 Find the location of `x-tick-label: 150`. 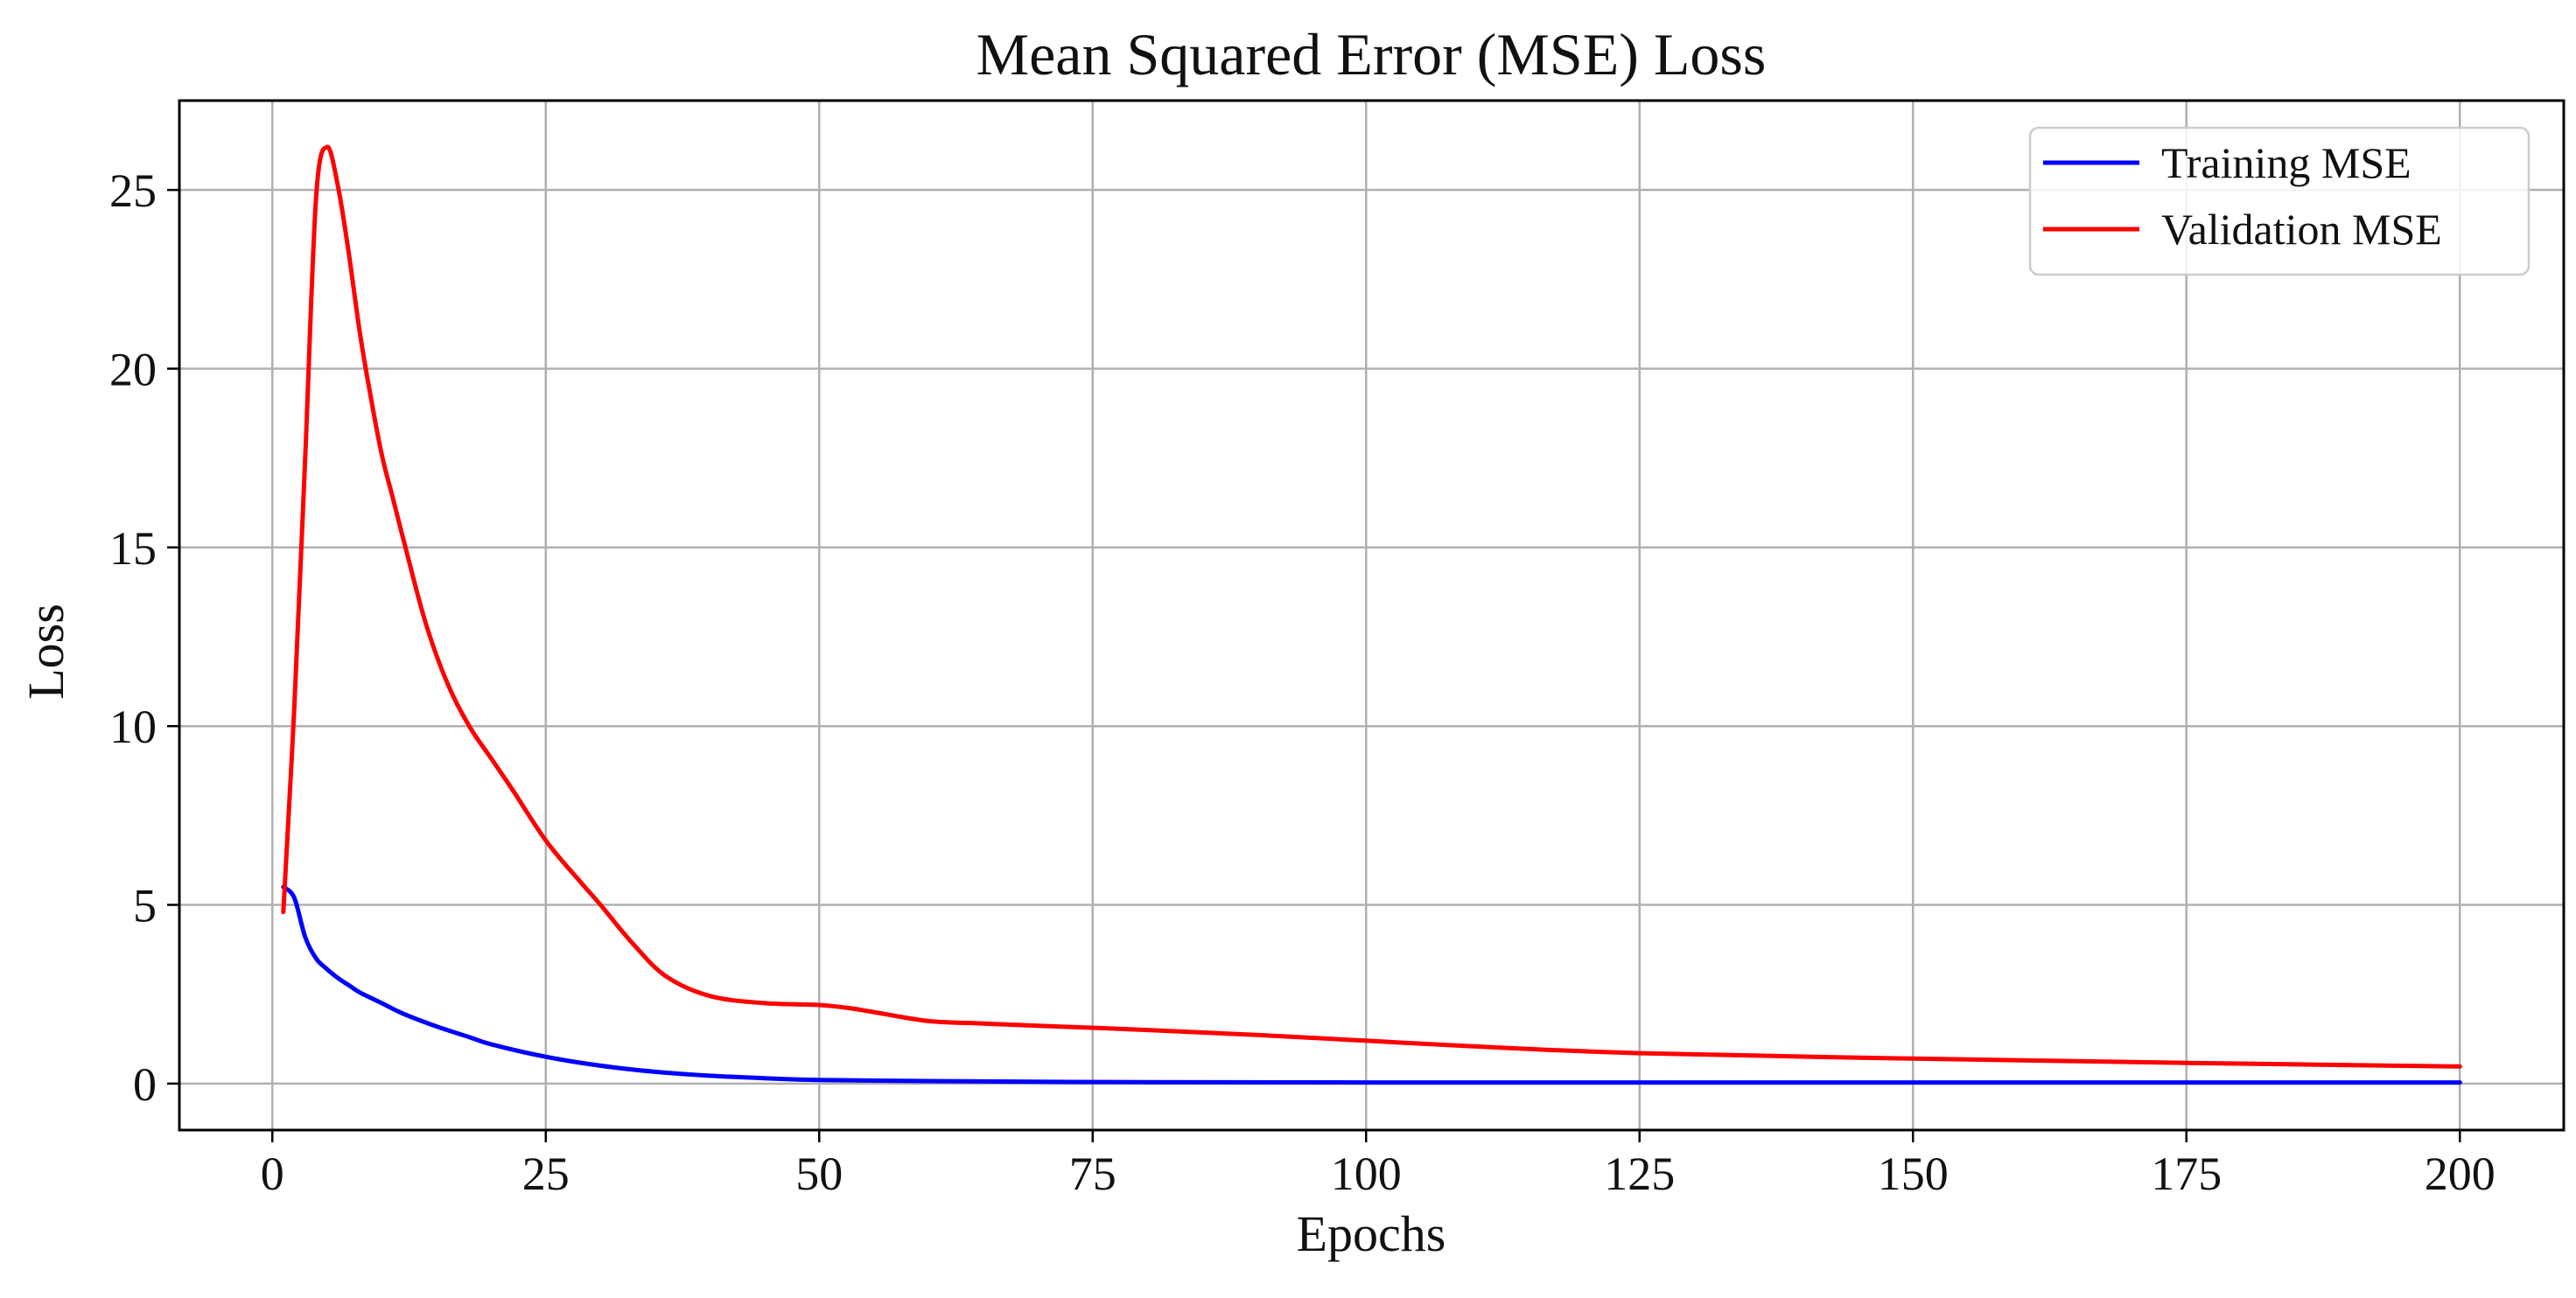

x-tick-label: 150 is located at coordinates (1913, 1174).